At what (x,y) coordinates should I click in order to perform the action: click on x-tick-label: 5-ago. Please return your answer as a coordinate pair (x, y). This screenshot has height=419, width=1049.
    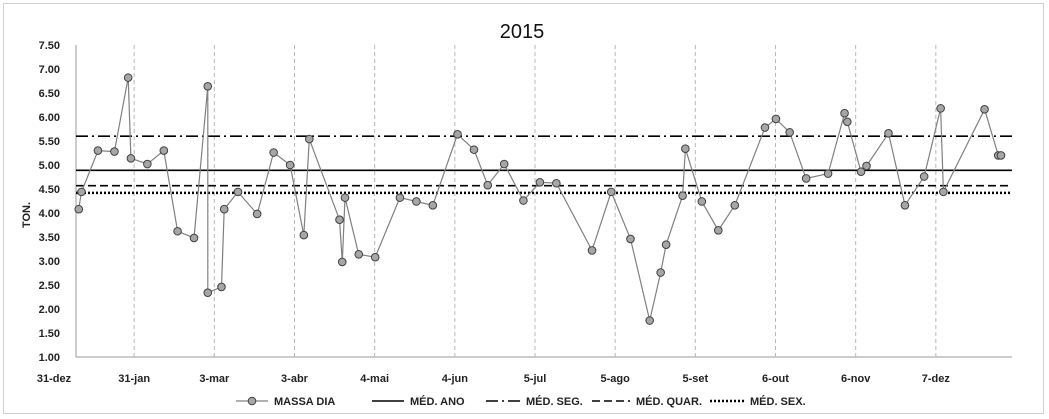
    Looking at the image, I should click on (615, 379).